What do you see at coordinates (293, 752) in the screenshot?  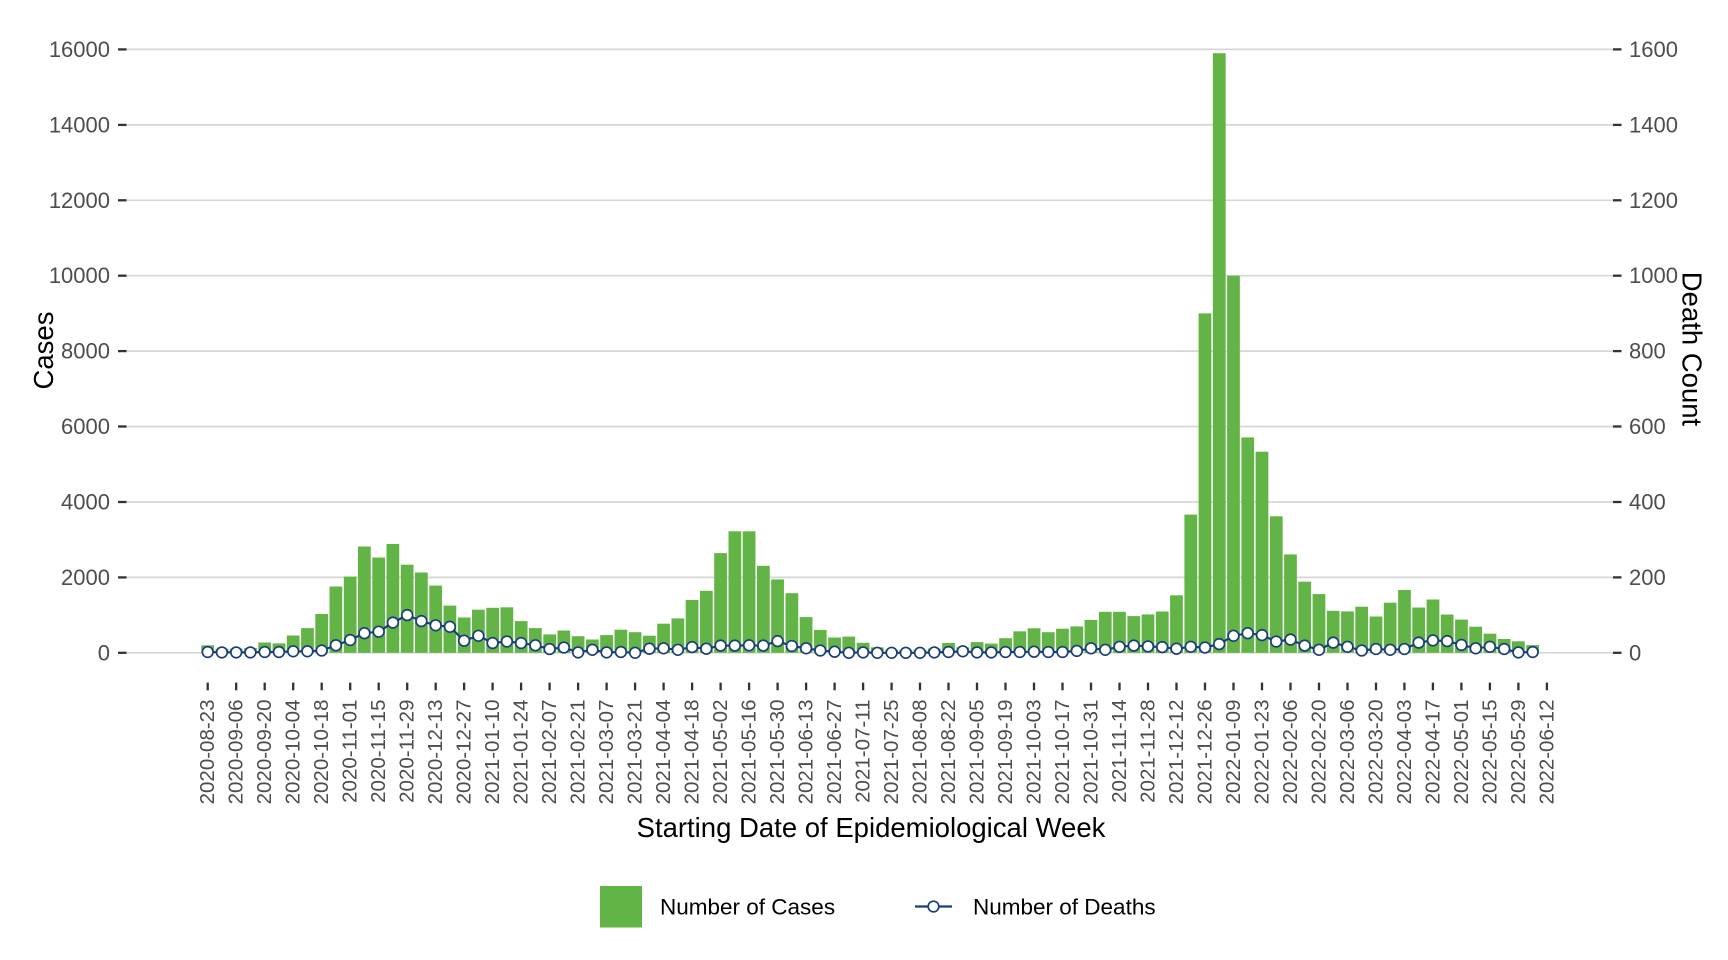 I see `svg-text: 2020-10-04` at bounding box center [293, 752].